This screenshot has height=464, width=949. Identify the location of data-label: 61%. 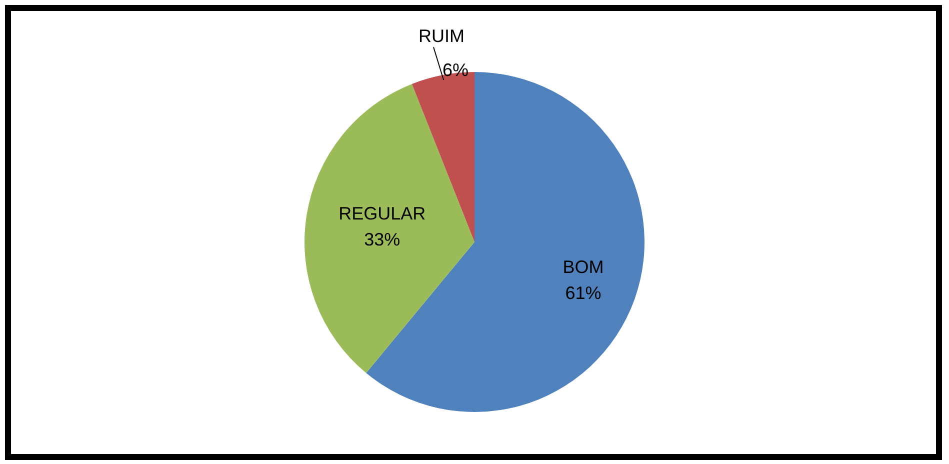
(583, 293).